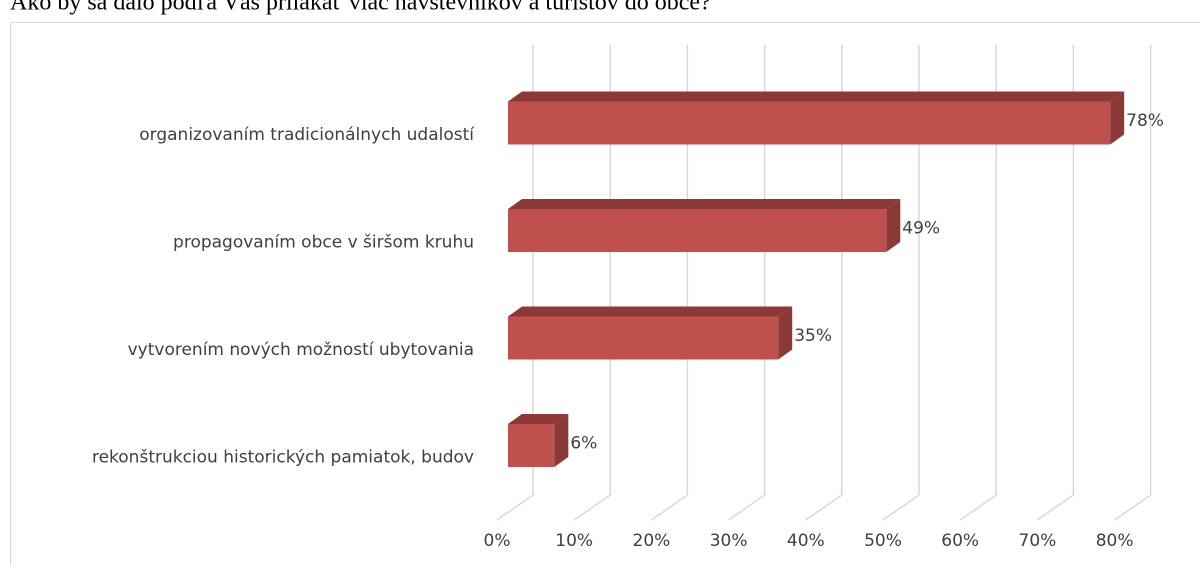 The image size is (1200, 565). I want to click on category-label: propagovaním obce v širšom kruhu, so click(323, 243).